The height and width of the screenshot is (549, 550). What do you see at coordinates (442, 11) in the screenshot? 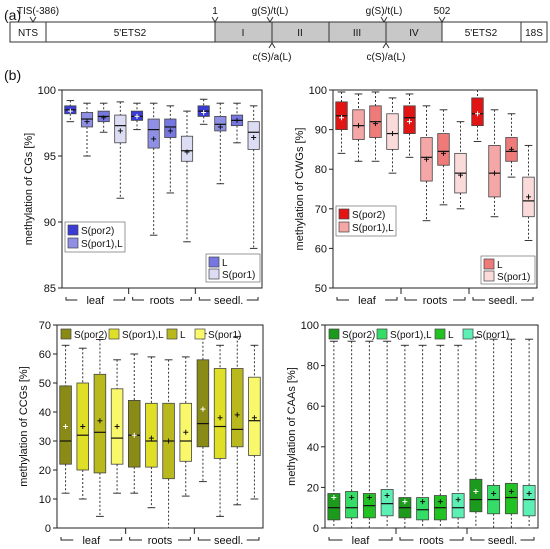
I see `pos-end-label: 502` at bounding box center [442, 11].